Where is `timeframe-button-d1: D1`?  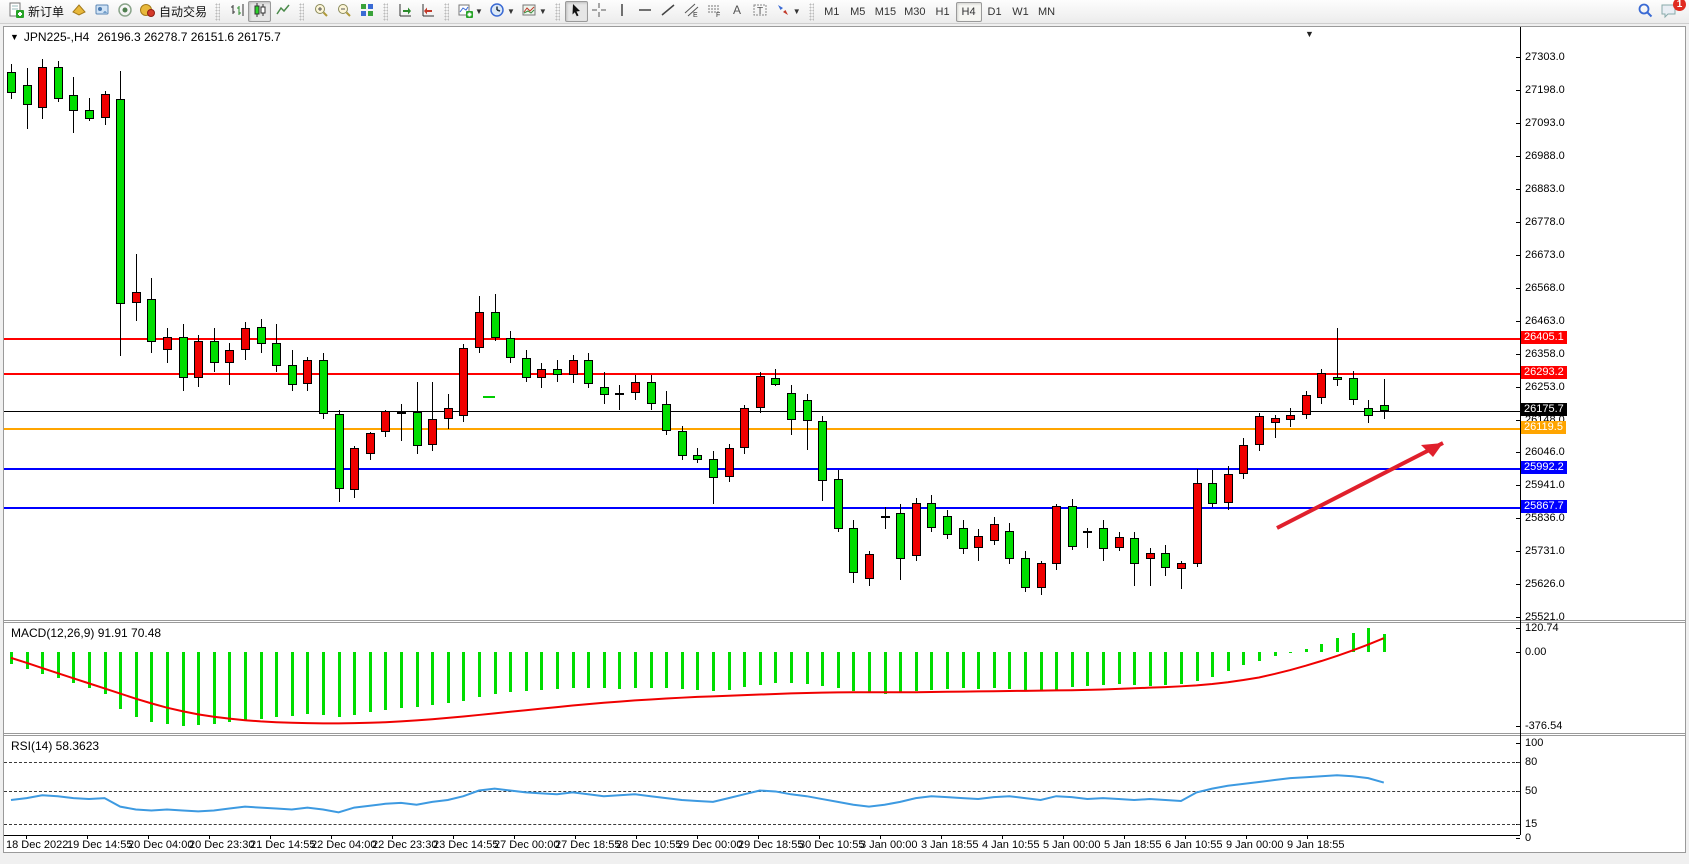
timeframe-button-d1: D1 is located at coordinates (994, 11).